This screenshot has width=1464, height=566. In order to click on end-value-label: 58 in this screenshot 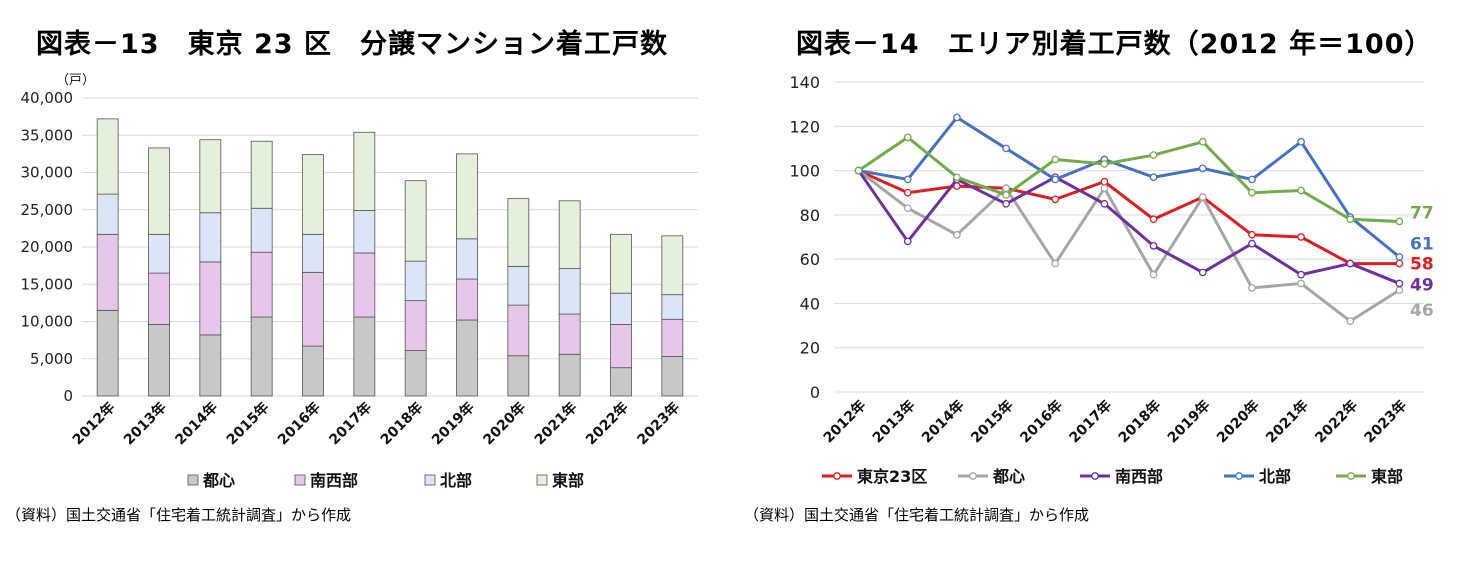, I will do `click(1422, 265)`.